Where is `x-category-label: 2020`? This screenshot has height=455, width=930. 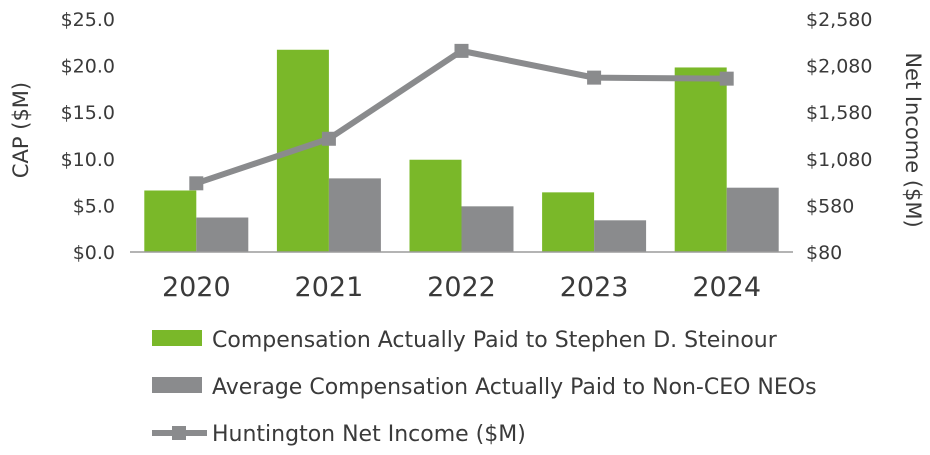 x-category-label: 2020 is located at coordinates (196, 287).